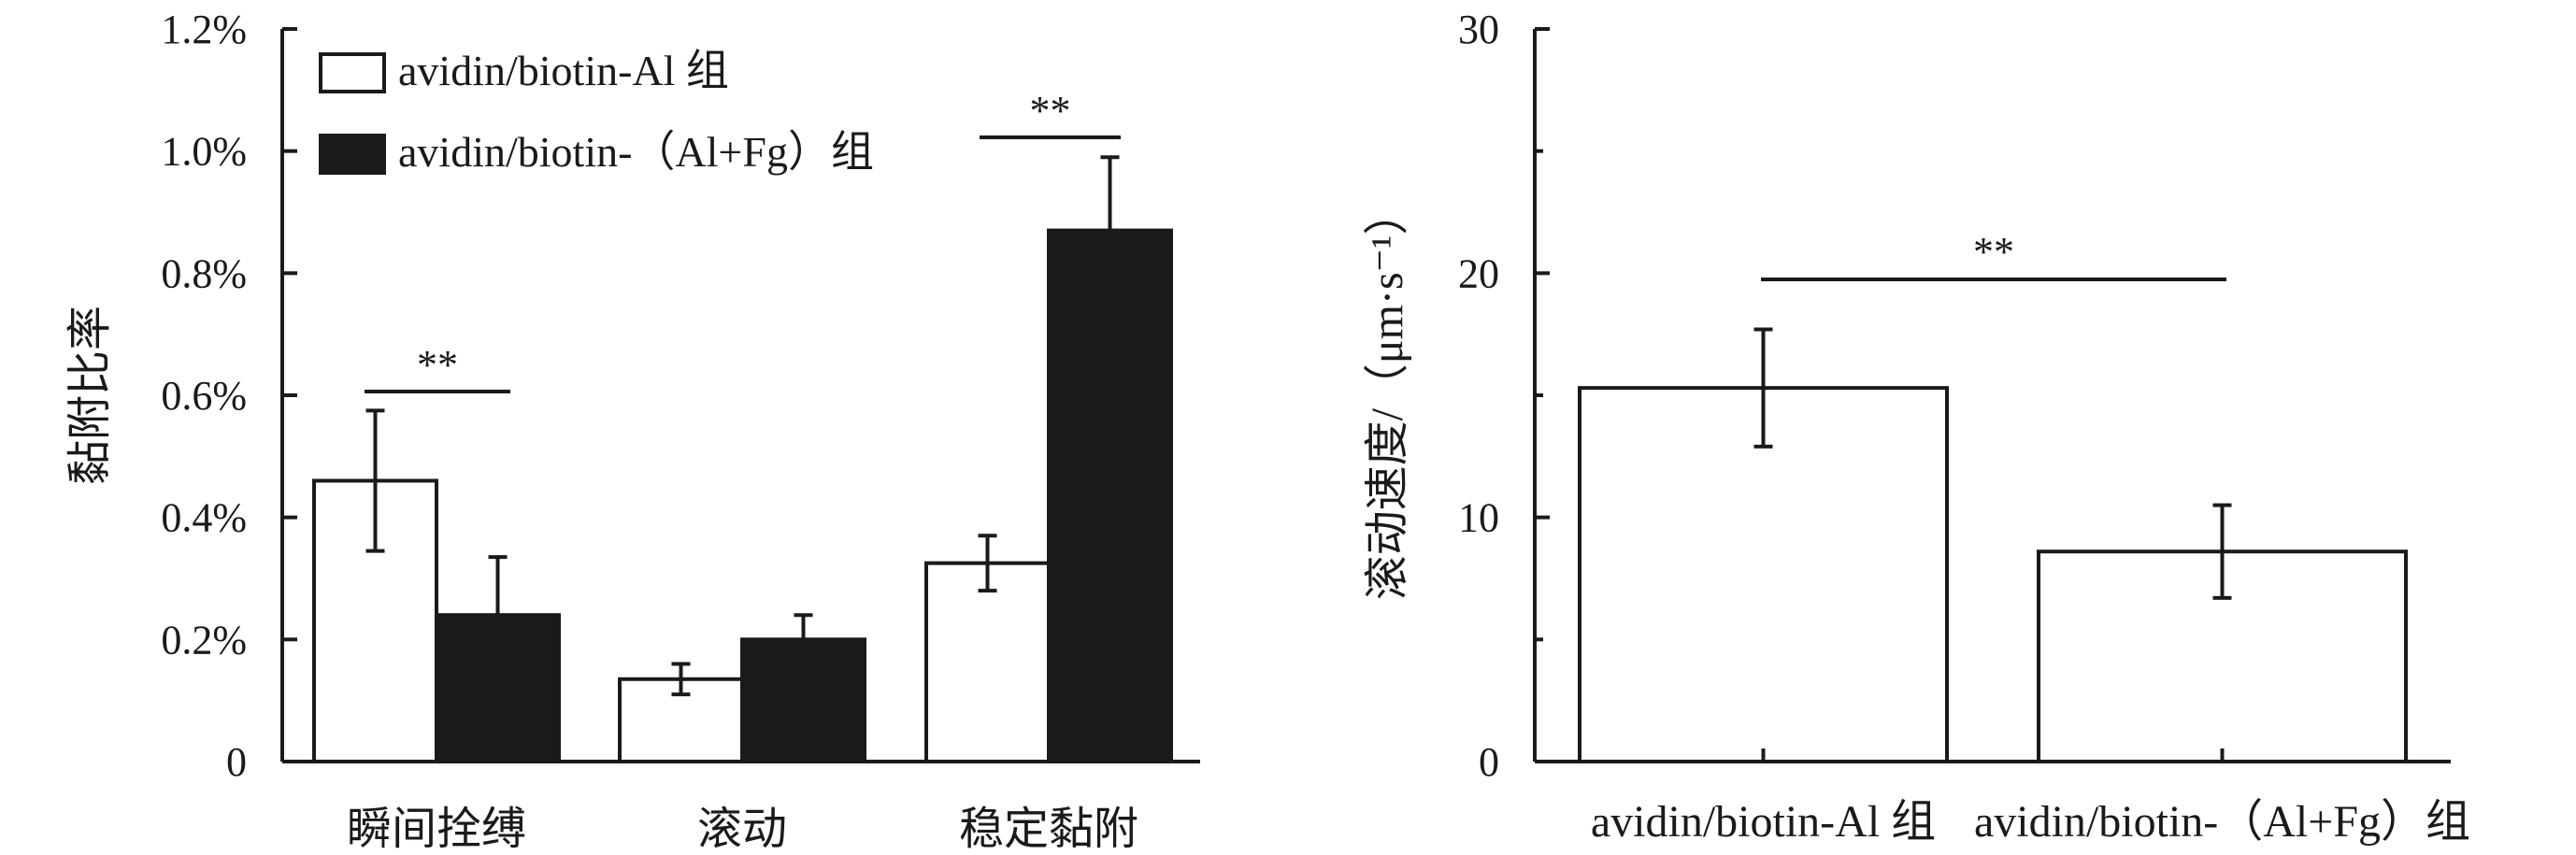 Image resolution: width=2576 pixels, height=855 pixels. Describe the element at coordinates (1387, 396) in the screenshot. I see `y-axis-title: 滚动速度/（μm·s⁻¹）` at that location.